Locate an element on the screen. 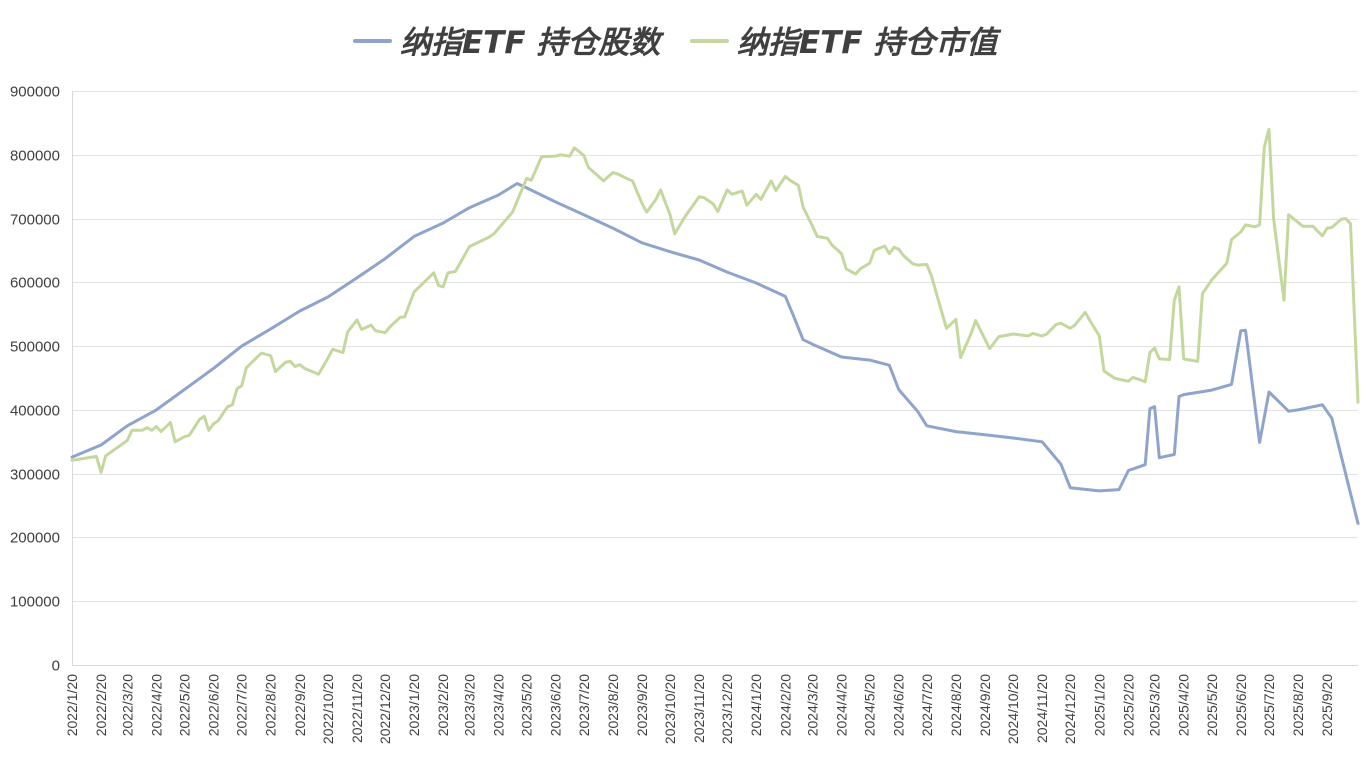 The height and width of the screenshot is (768, 1366). x-tick-label: 2023/6/20 is located at coordinates (556, 705).